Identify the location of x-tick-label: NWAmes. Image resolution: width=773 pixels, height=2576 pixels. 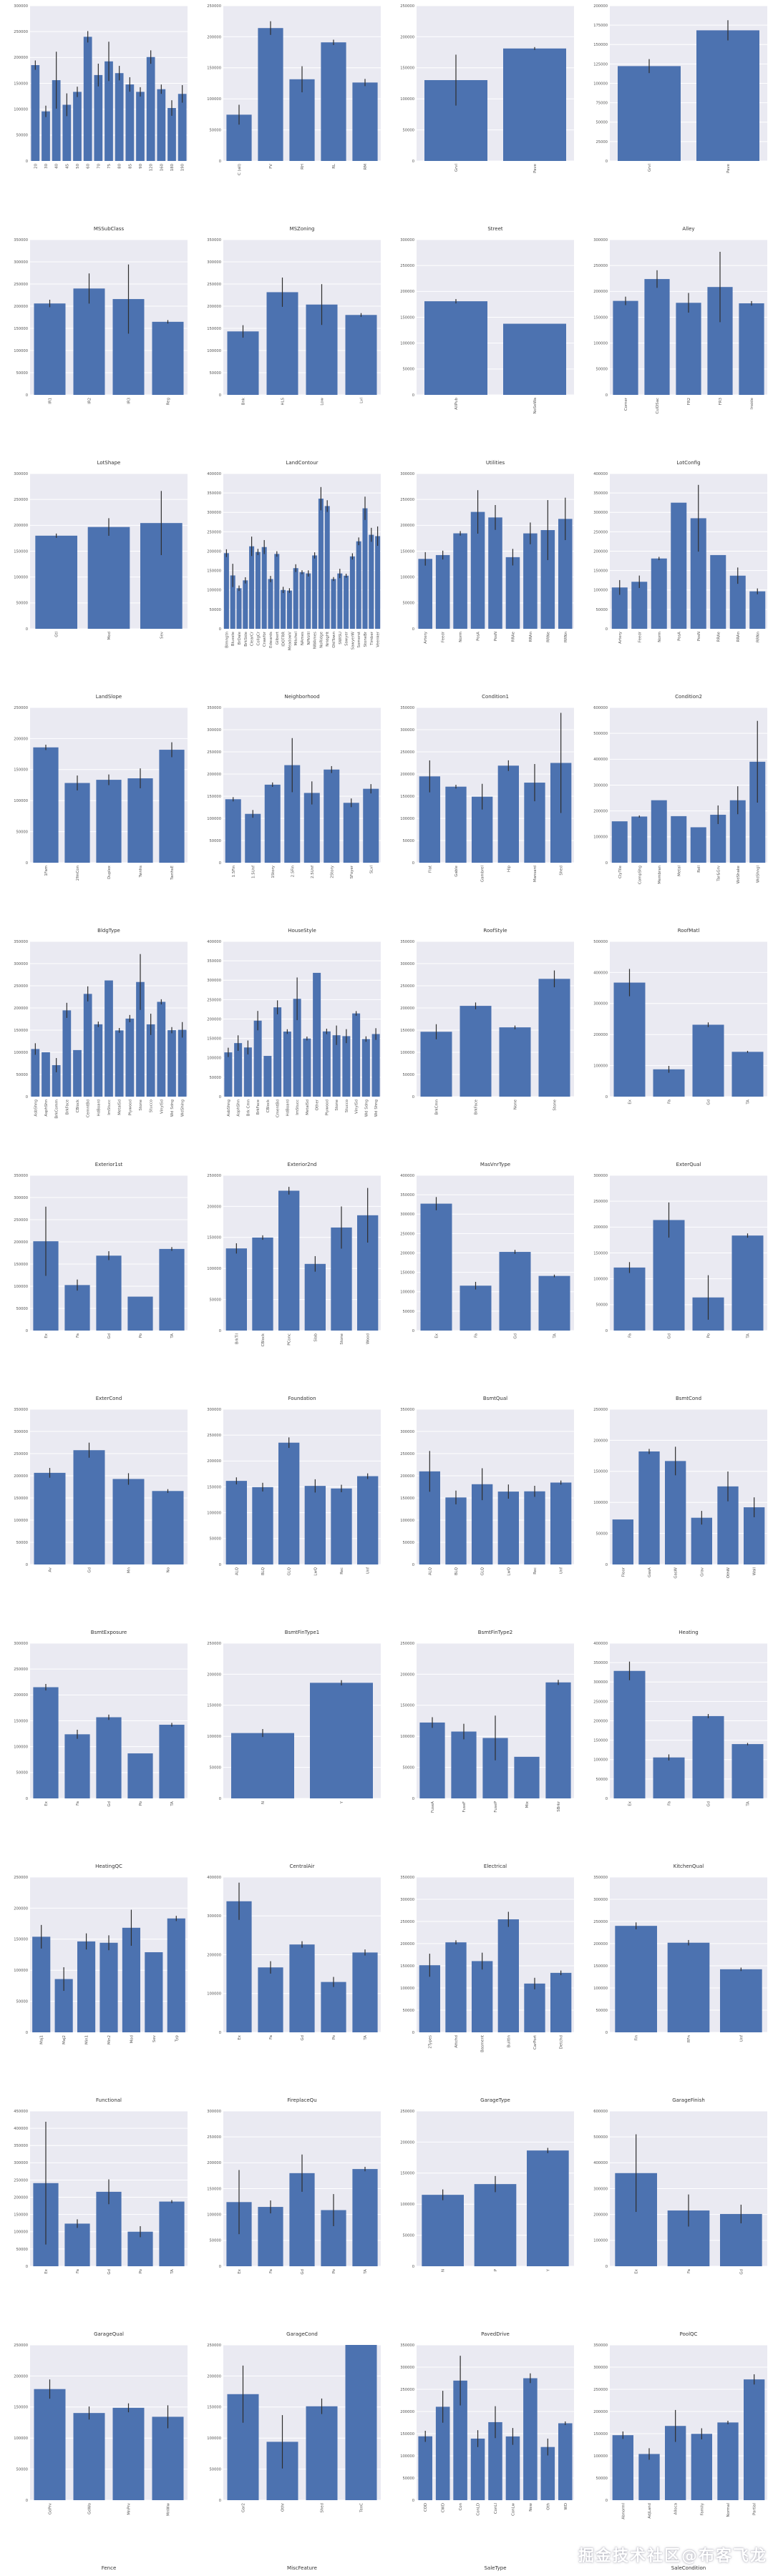
(315, 640).